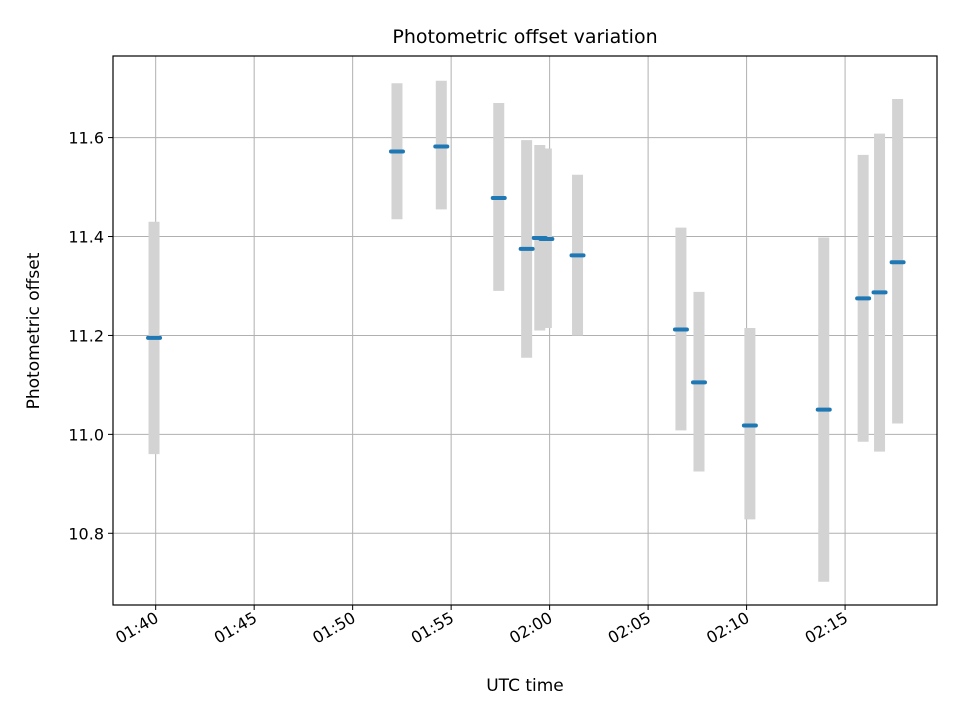 This screenshot has height=720, width=960. What do you see at coordinates (86, 237) in the screenshot?
I see `y-tick-label: 11.4` at bounding box center [86, 237].